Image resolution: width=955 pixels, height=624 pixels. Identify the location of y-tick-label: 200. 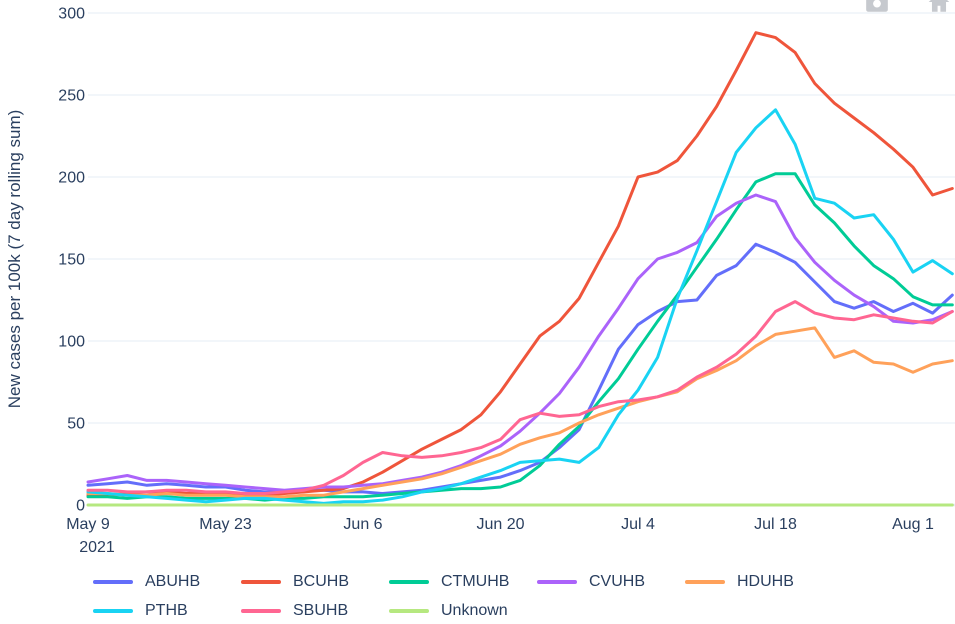
(71, 178).